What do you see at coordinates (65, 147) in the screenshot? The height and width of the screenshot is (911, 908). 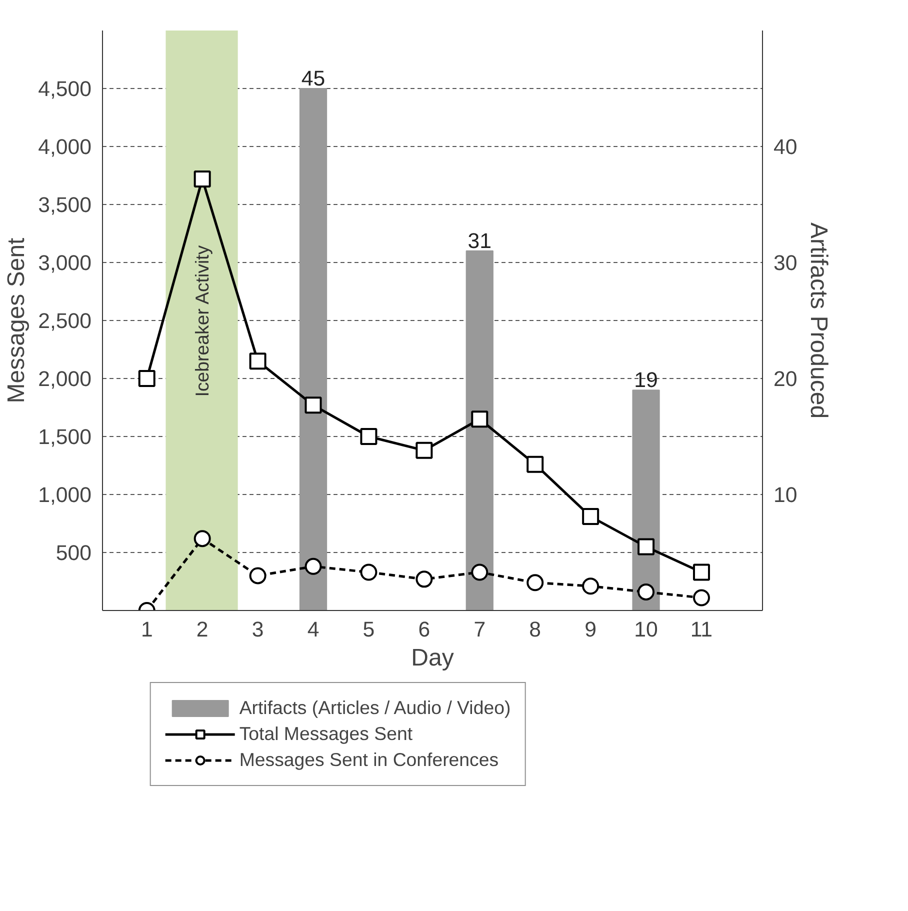 I see `y-tick-label: 4,000` at bounding box center [65, 147].